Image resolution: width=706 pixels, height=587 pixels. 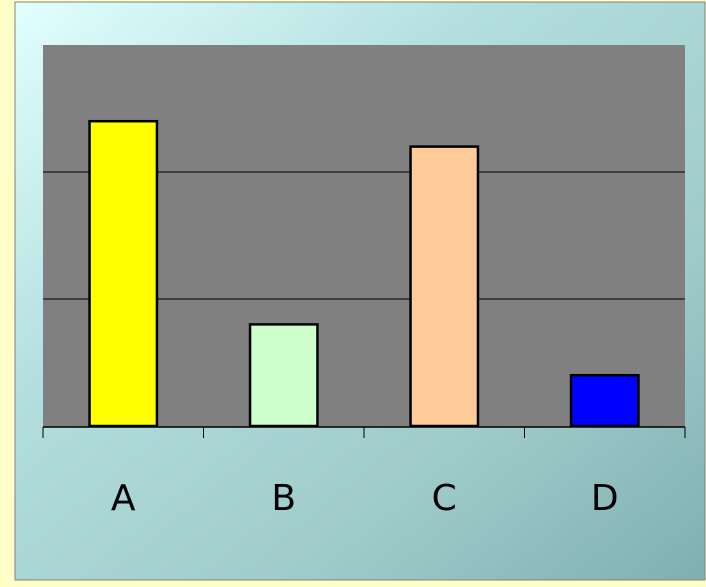 What do you see at coordinates (365, 498) in the screenshot?
I see `x-tick-labels: A B C D` at bounding box center [365, 498].